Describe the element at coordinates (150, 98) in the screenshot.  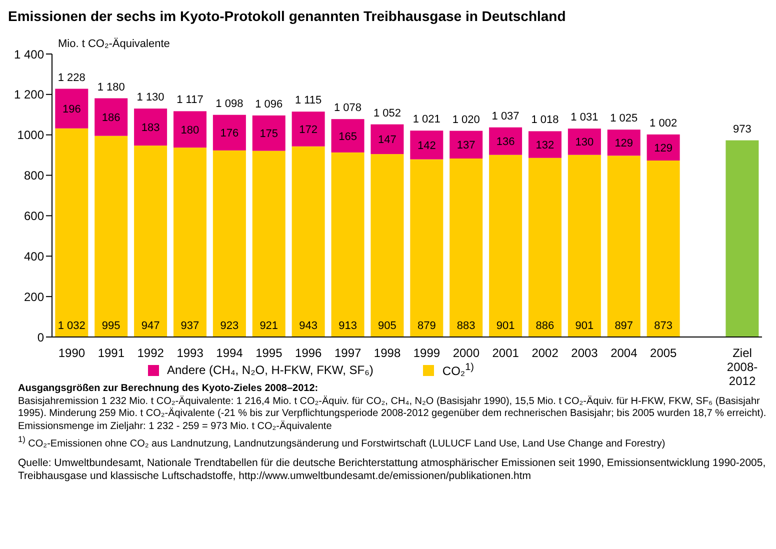
I see `total-label: 1 130` at that location.